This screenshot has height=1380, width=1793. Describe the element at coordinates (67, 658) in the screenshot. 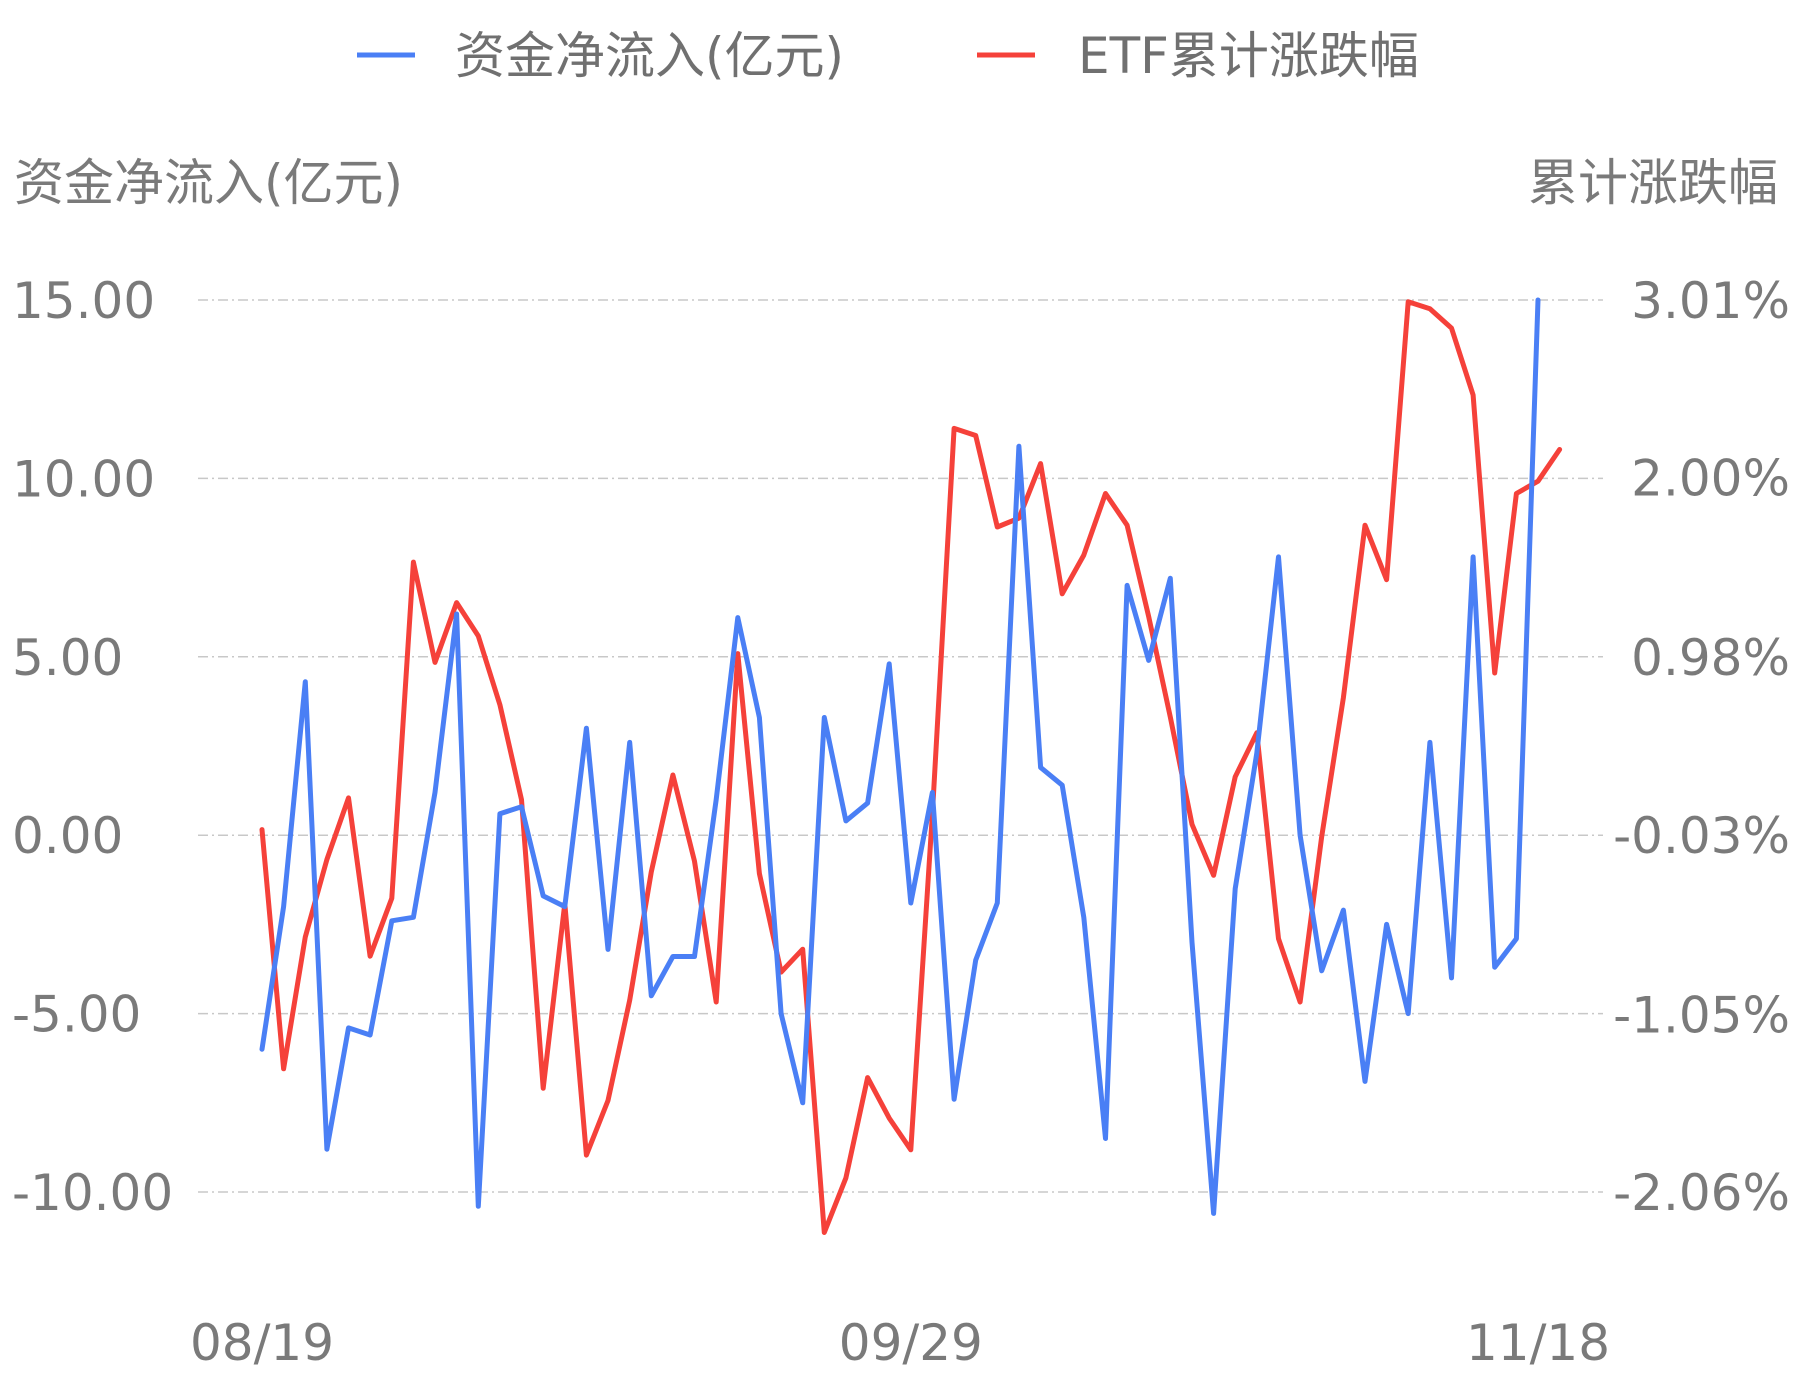

I see `left-tick-label: 5.00` at that location.